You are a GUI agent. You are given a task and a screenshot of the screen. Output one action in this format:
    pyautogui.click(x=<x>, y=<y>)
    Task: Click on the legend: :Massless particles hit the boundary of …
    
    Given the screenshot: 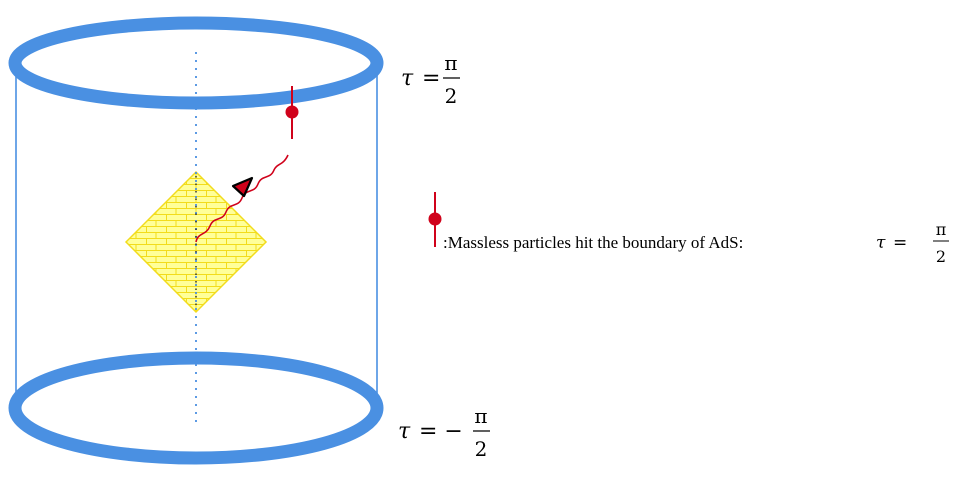 What is the action you would take?
    pyautogui.click(x=688, y=229)
    